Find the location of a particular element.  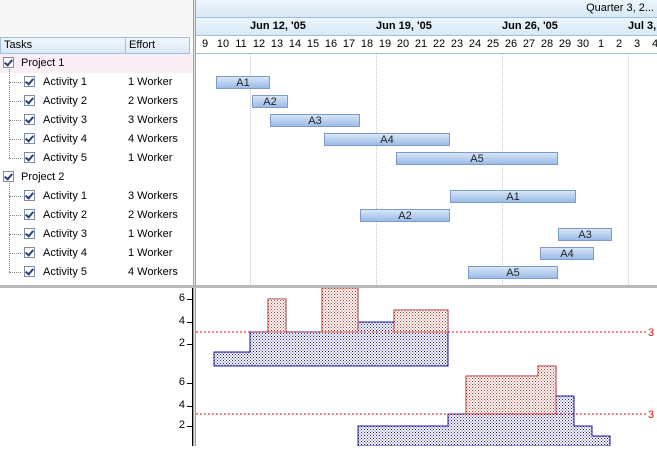

activity-row: Activity 5 1 Worker is located at coordinates (96, 158).